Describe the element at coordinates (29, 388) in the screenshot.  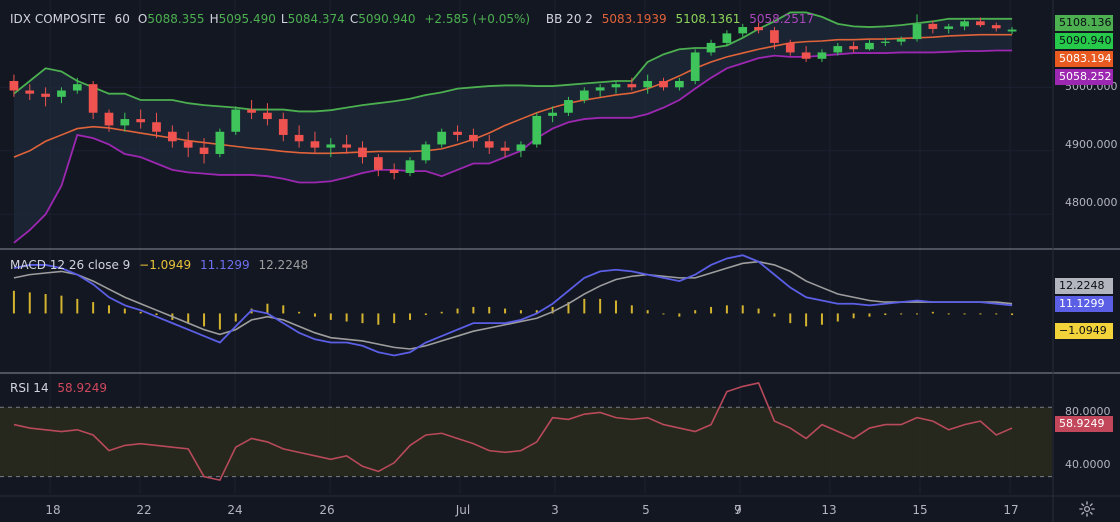
I see `rsi-label: RSI 14` at that location.